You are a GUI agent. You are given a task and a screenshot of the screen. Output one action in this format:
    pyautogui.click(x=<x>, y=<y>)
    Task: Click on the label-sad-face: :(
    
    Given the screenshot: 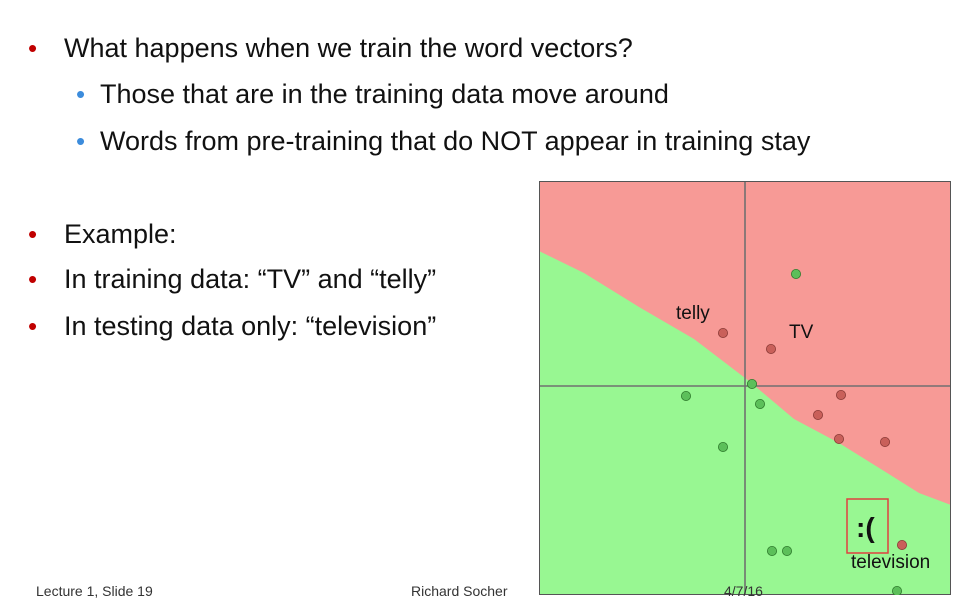 What is the action you would take?
    pyautogui.click(x=865, y=527)
    